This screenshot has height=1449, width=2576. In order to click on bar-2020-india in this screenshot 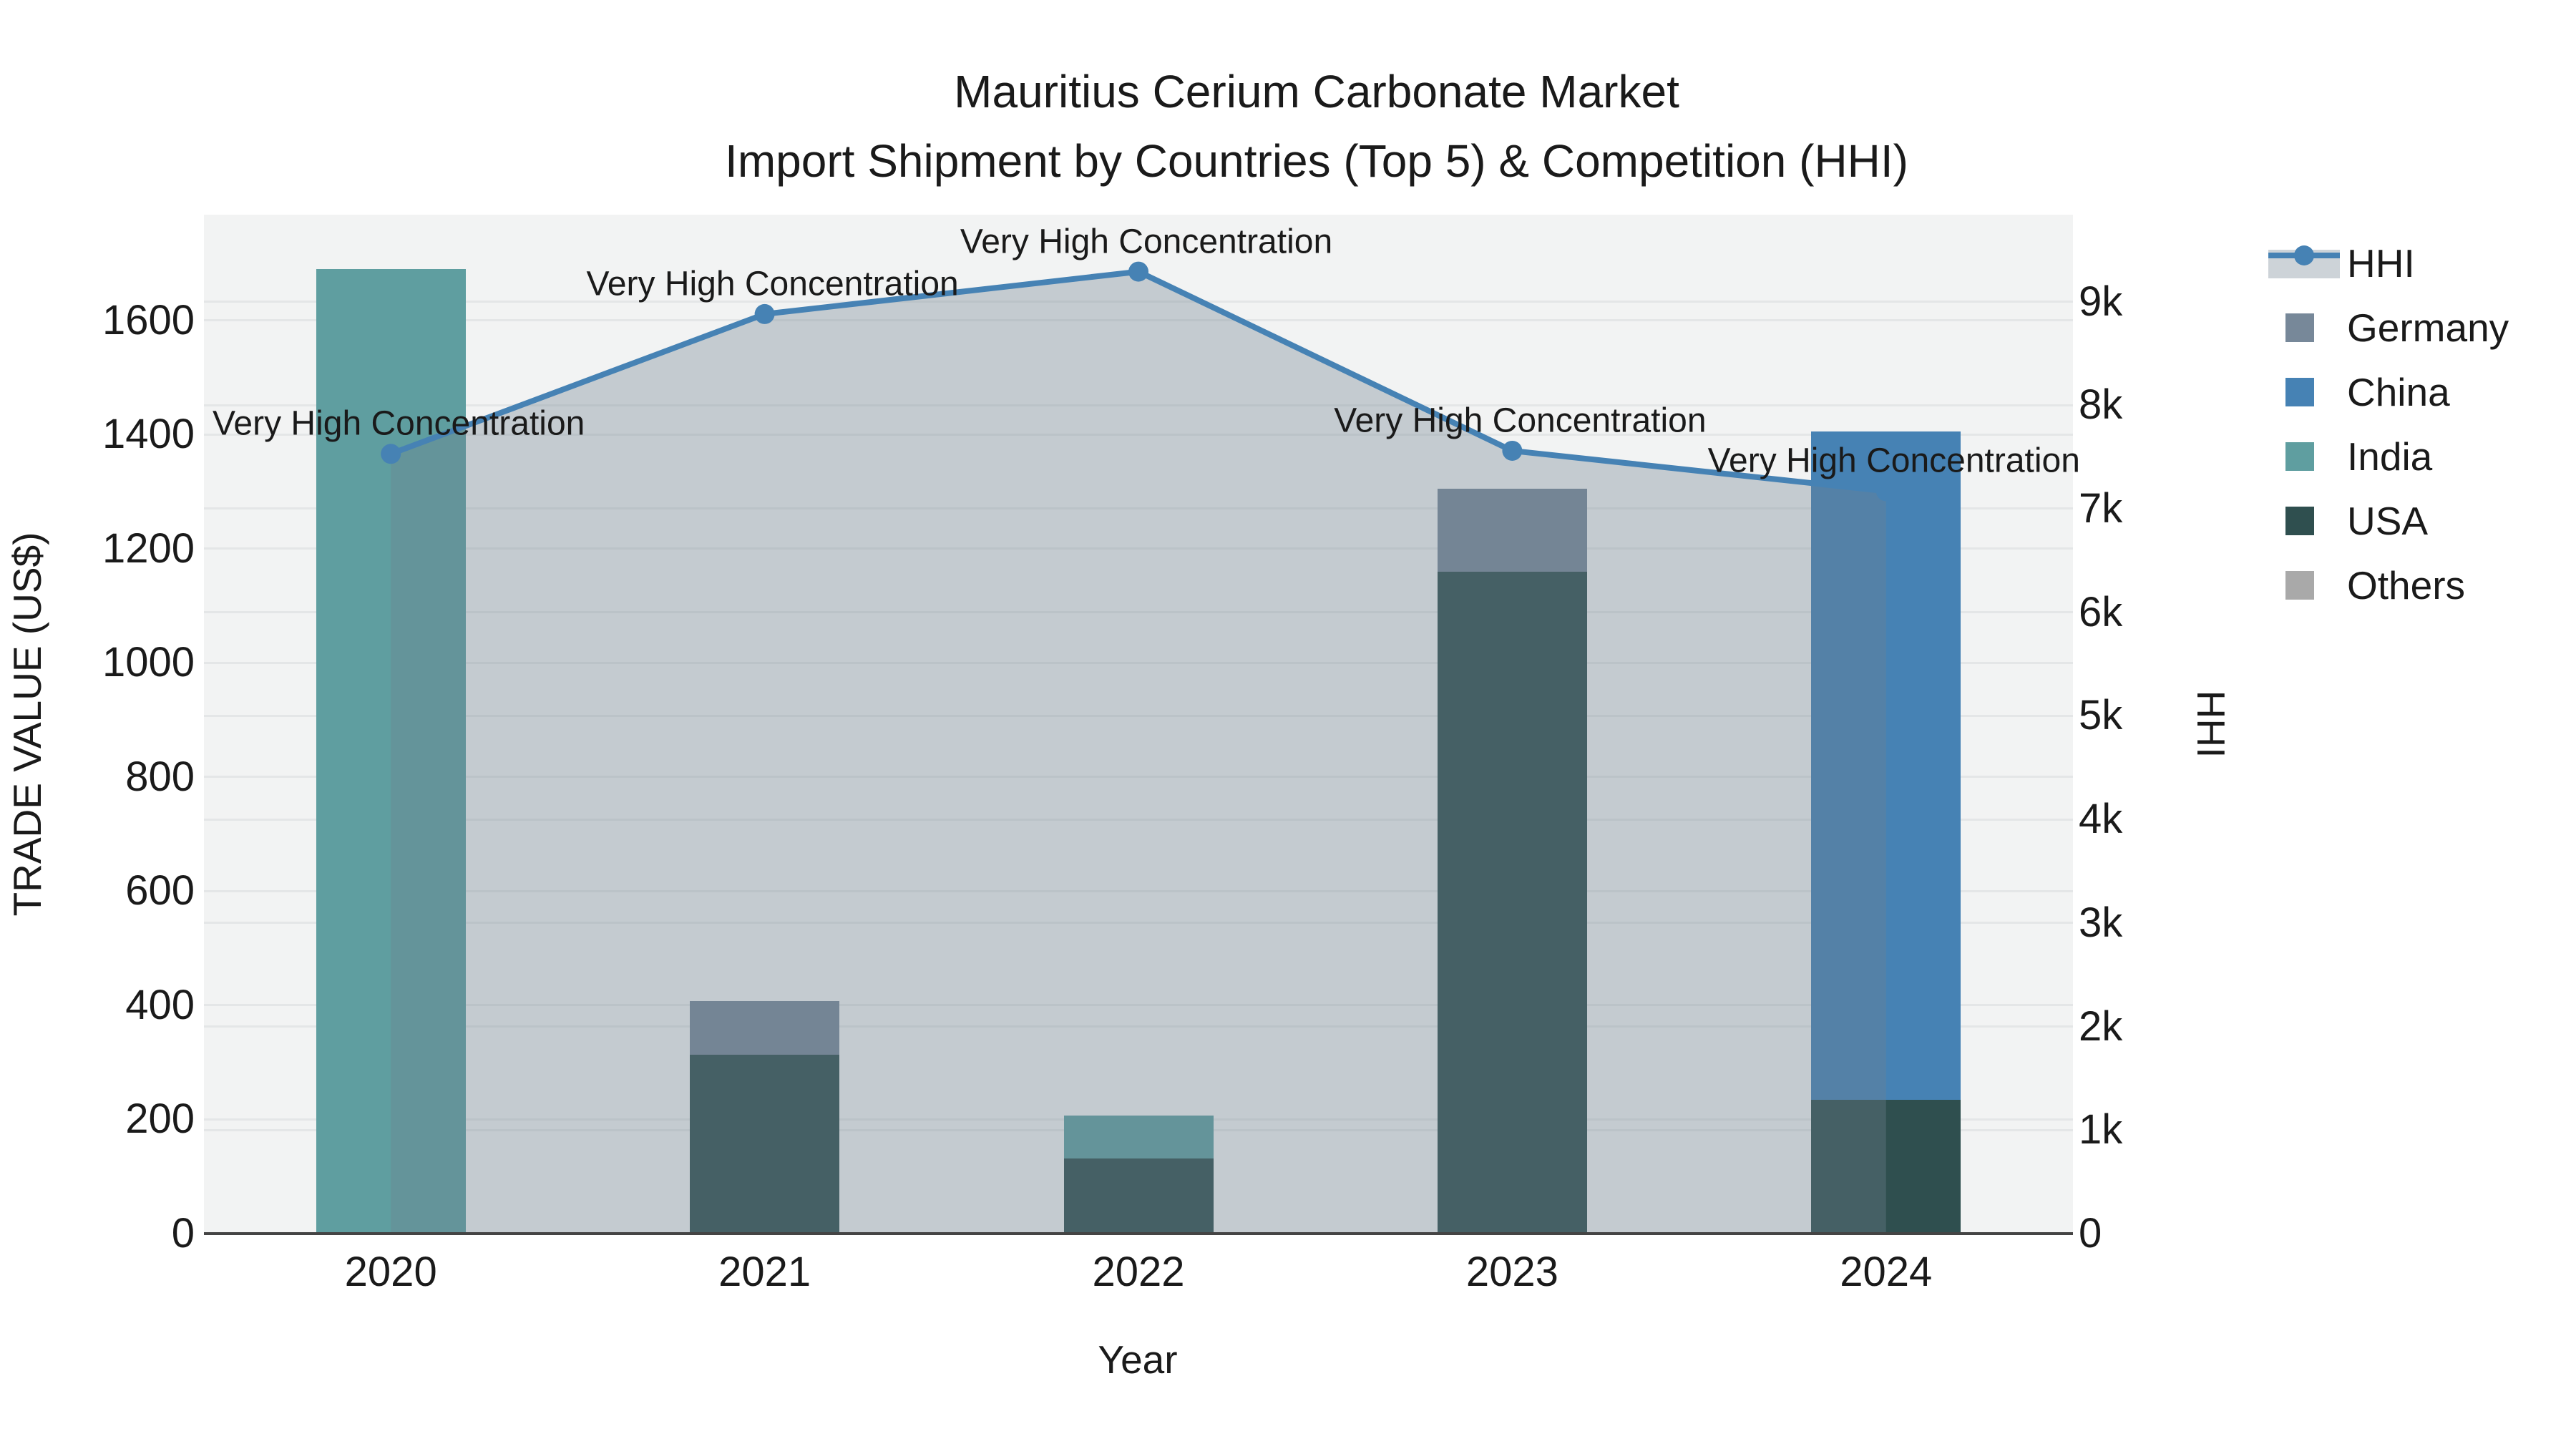, I will do `click(391, 751)`.